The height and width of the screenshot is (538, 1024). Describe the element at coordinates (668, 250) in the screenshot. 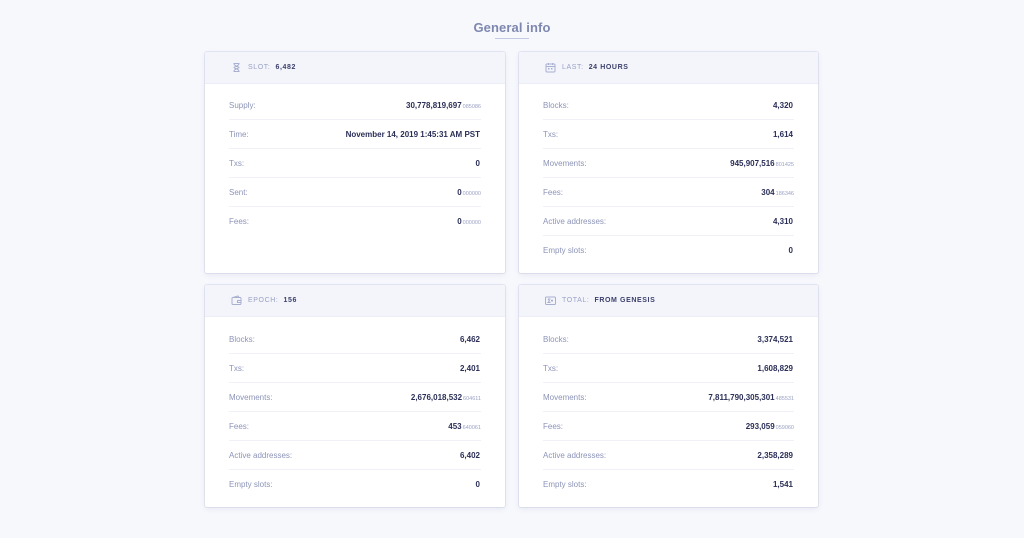

I see `last-row-empty-slots: Empty slots: 0` at that location.